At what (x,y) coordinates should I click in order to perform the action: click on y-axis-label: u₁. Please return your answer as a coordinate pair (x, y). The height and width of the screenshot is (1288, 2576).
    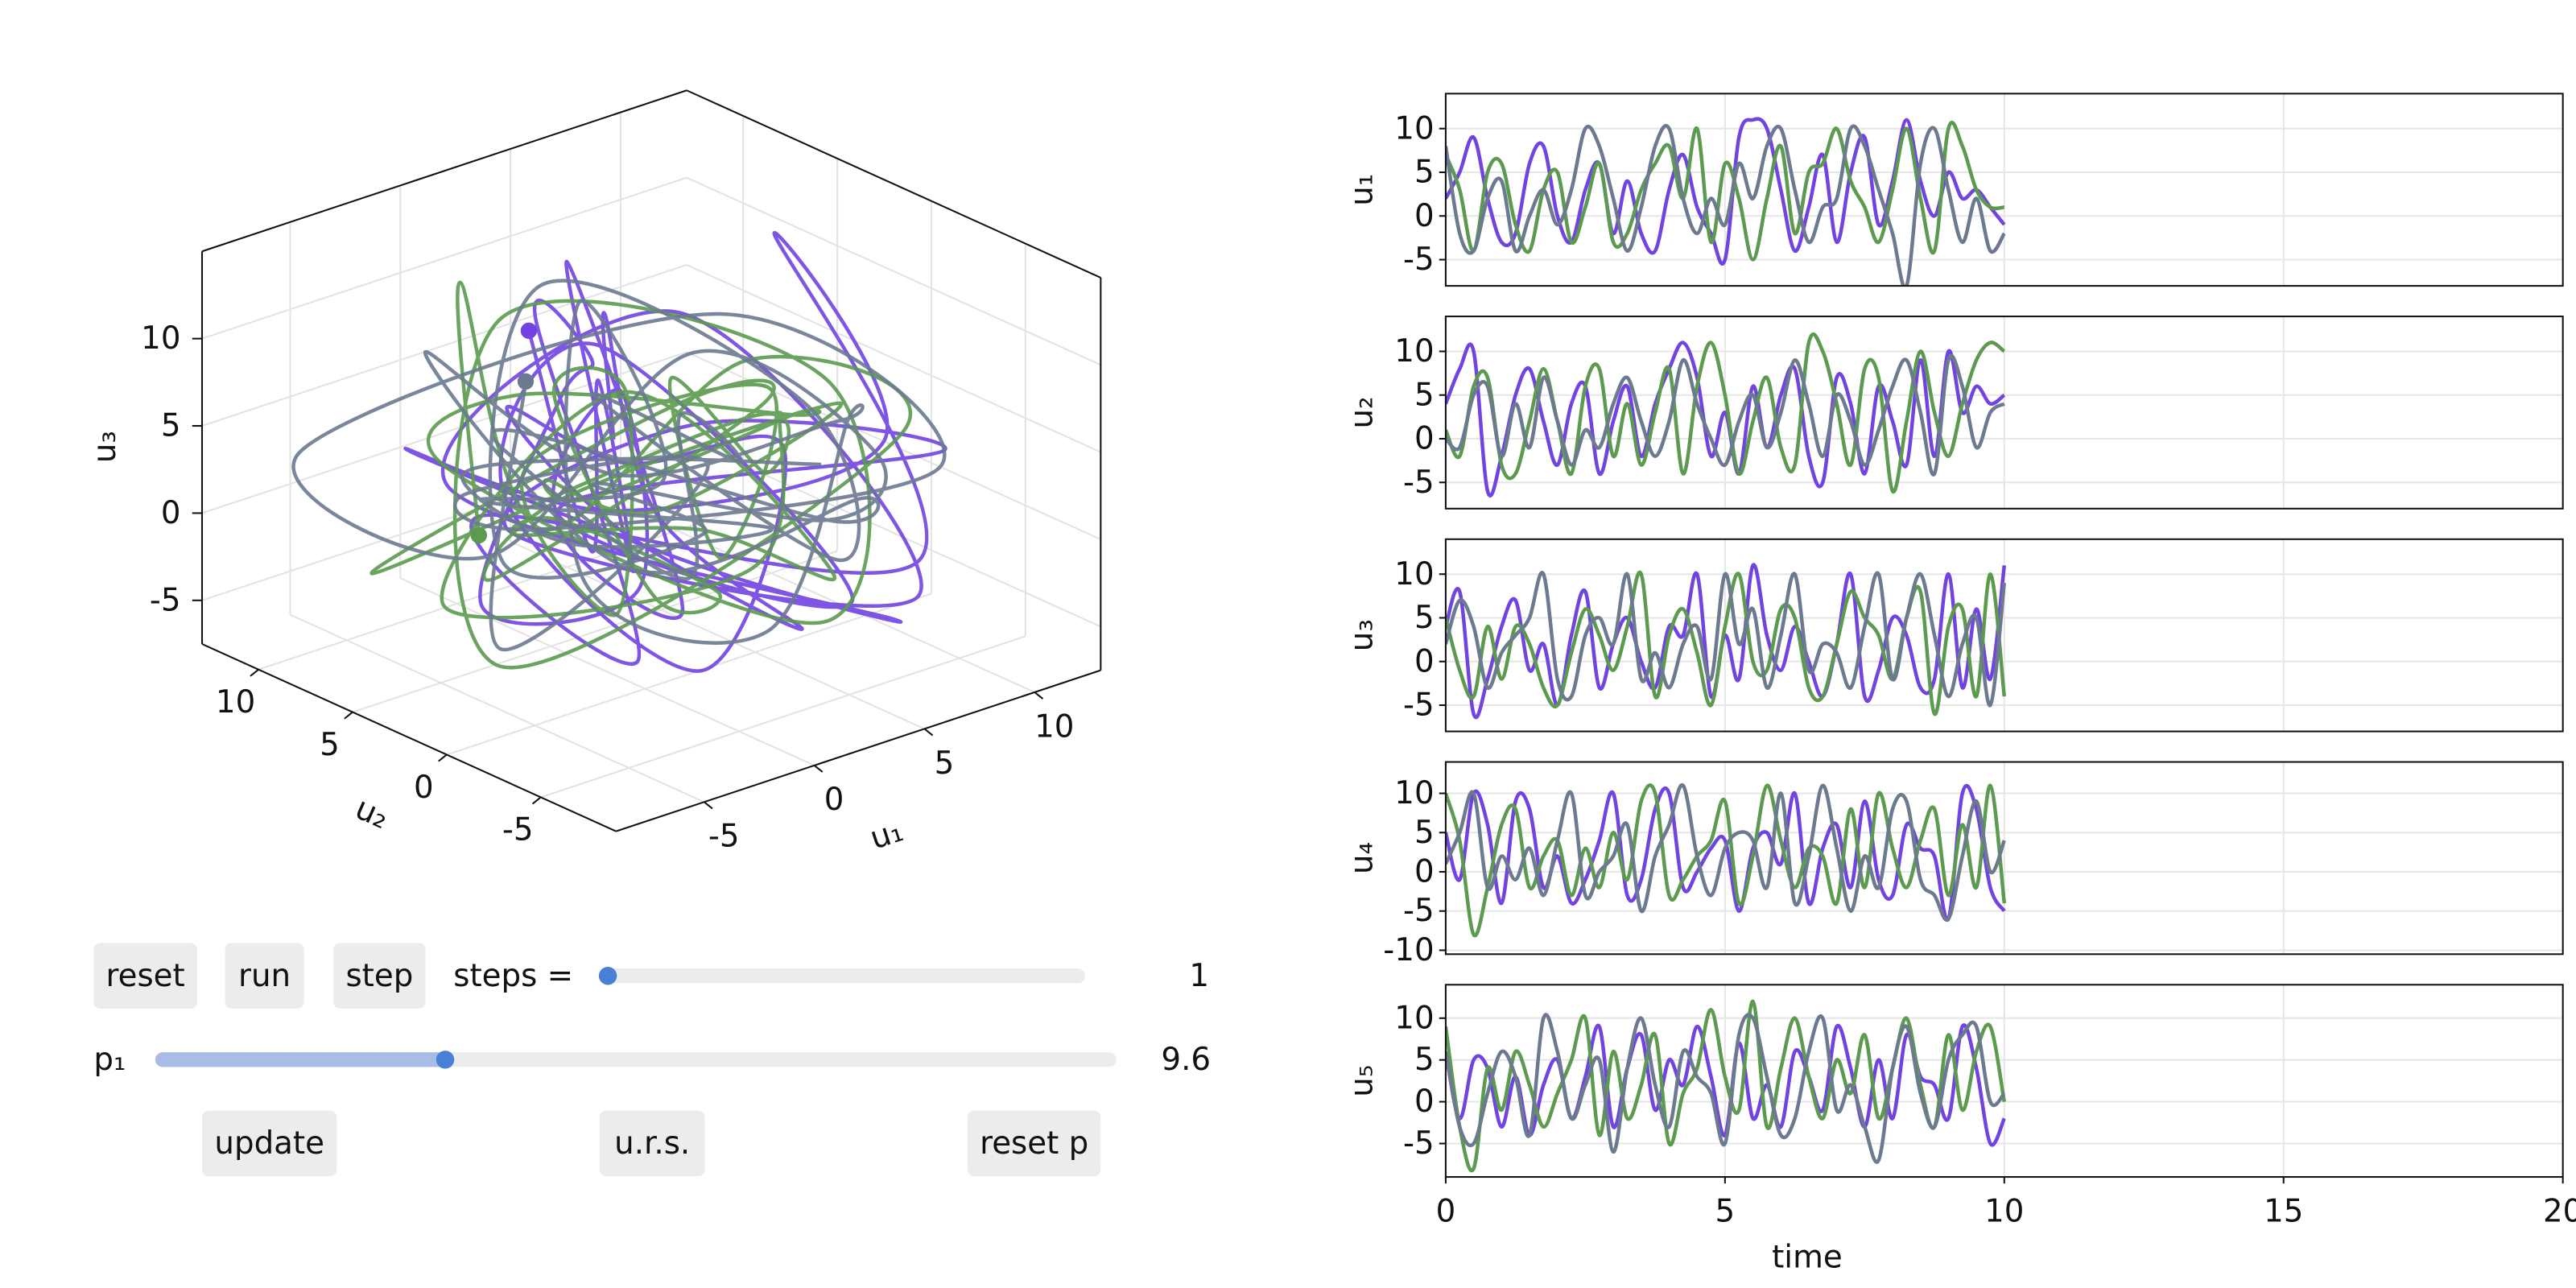
    Looking at the image, I should click on (1362, 190).